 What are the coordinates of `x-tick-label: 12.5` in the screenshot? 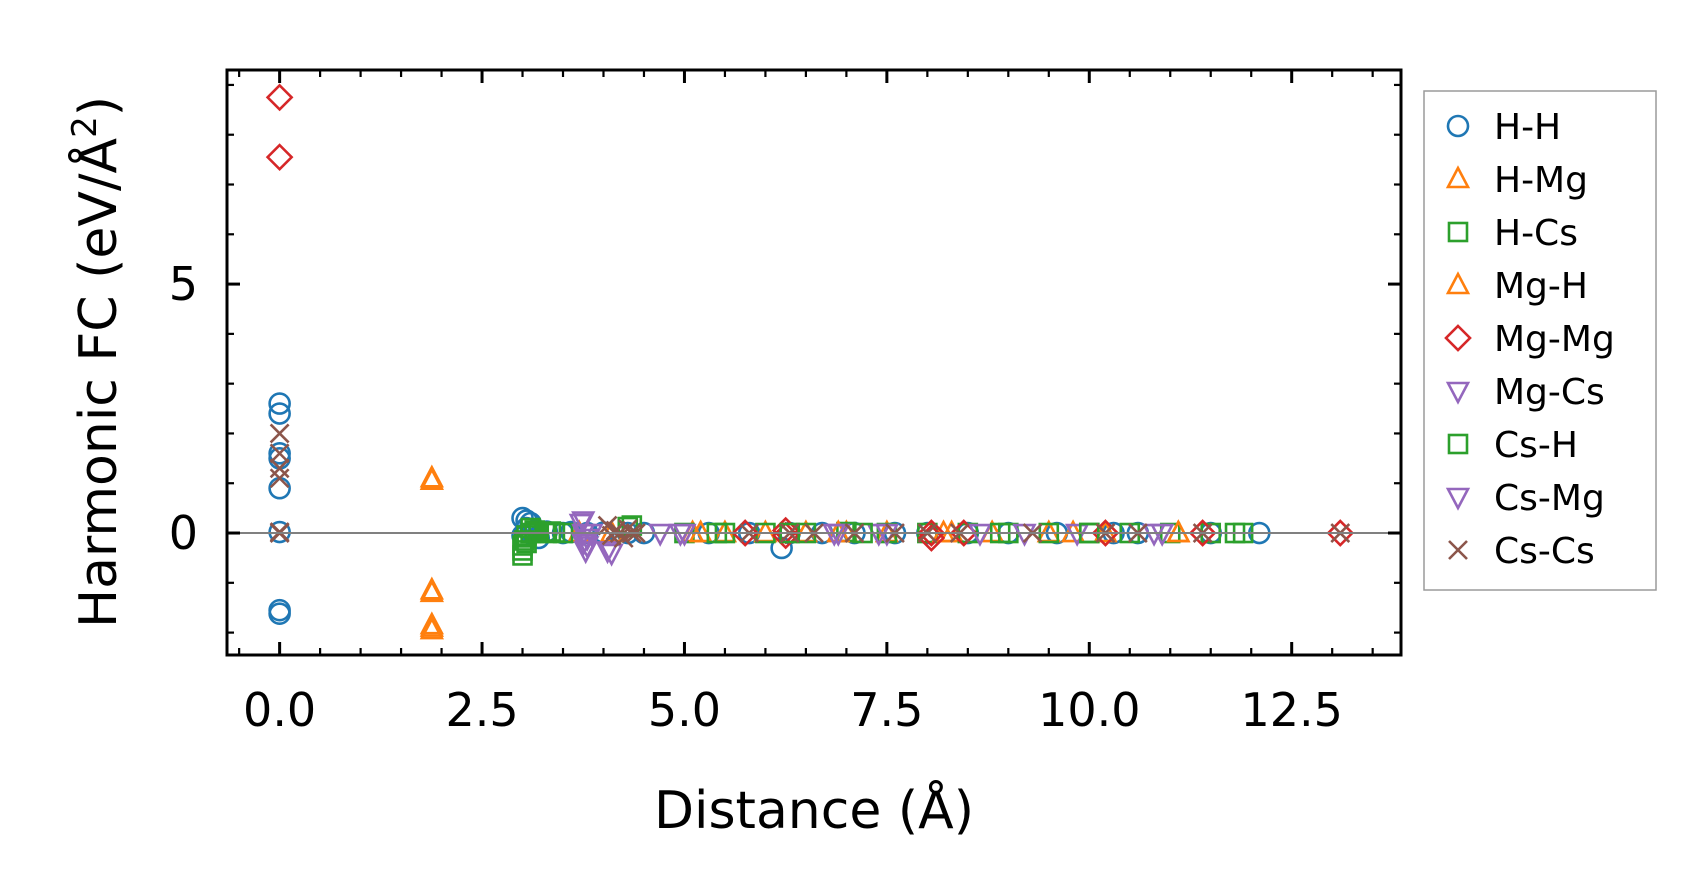 It's located at (1291, 710).